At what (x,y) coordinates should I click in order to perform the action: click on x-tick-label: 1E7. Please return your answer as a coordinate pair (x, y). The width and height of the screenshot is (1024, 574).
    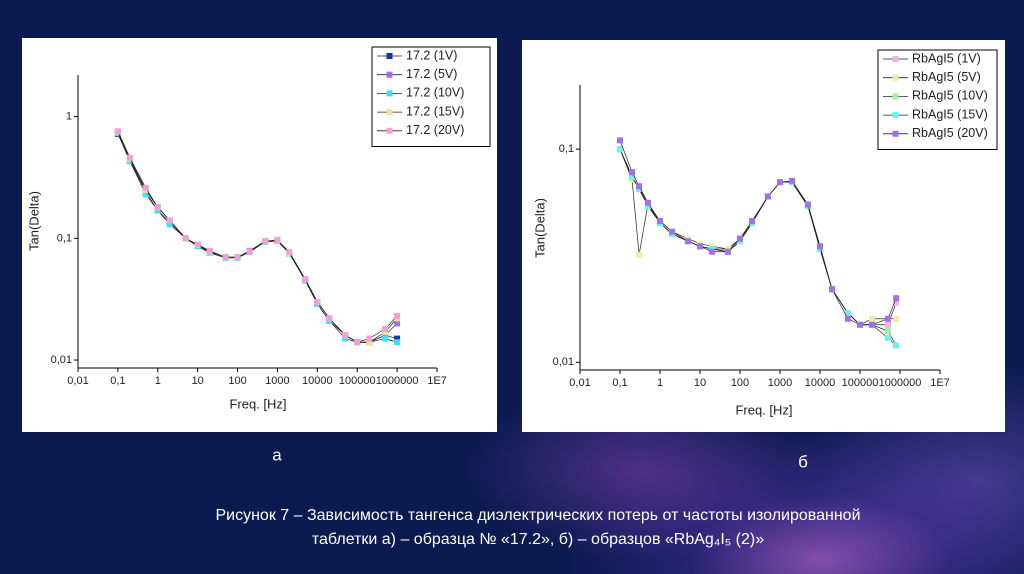
    Looking at the image, I should click on (940, 383).